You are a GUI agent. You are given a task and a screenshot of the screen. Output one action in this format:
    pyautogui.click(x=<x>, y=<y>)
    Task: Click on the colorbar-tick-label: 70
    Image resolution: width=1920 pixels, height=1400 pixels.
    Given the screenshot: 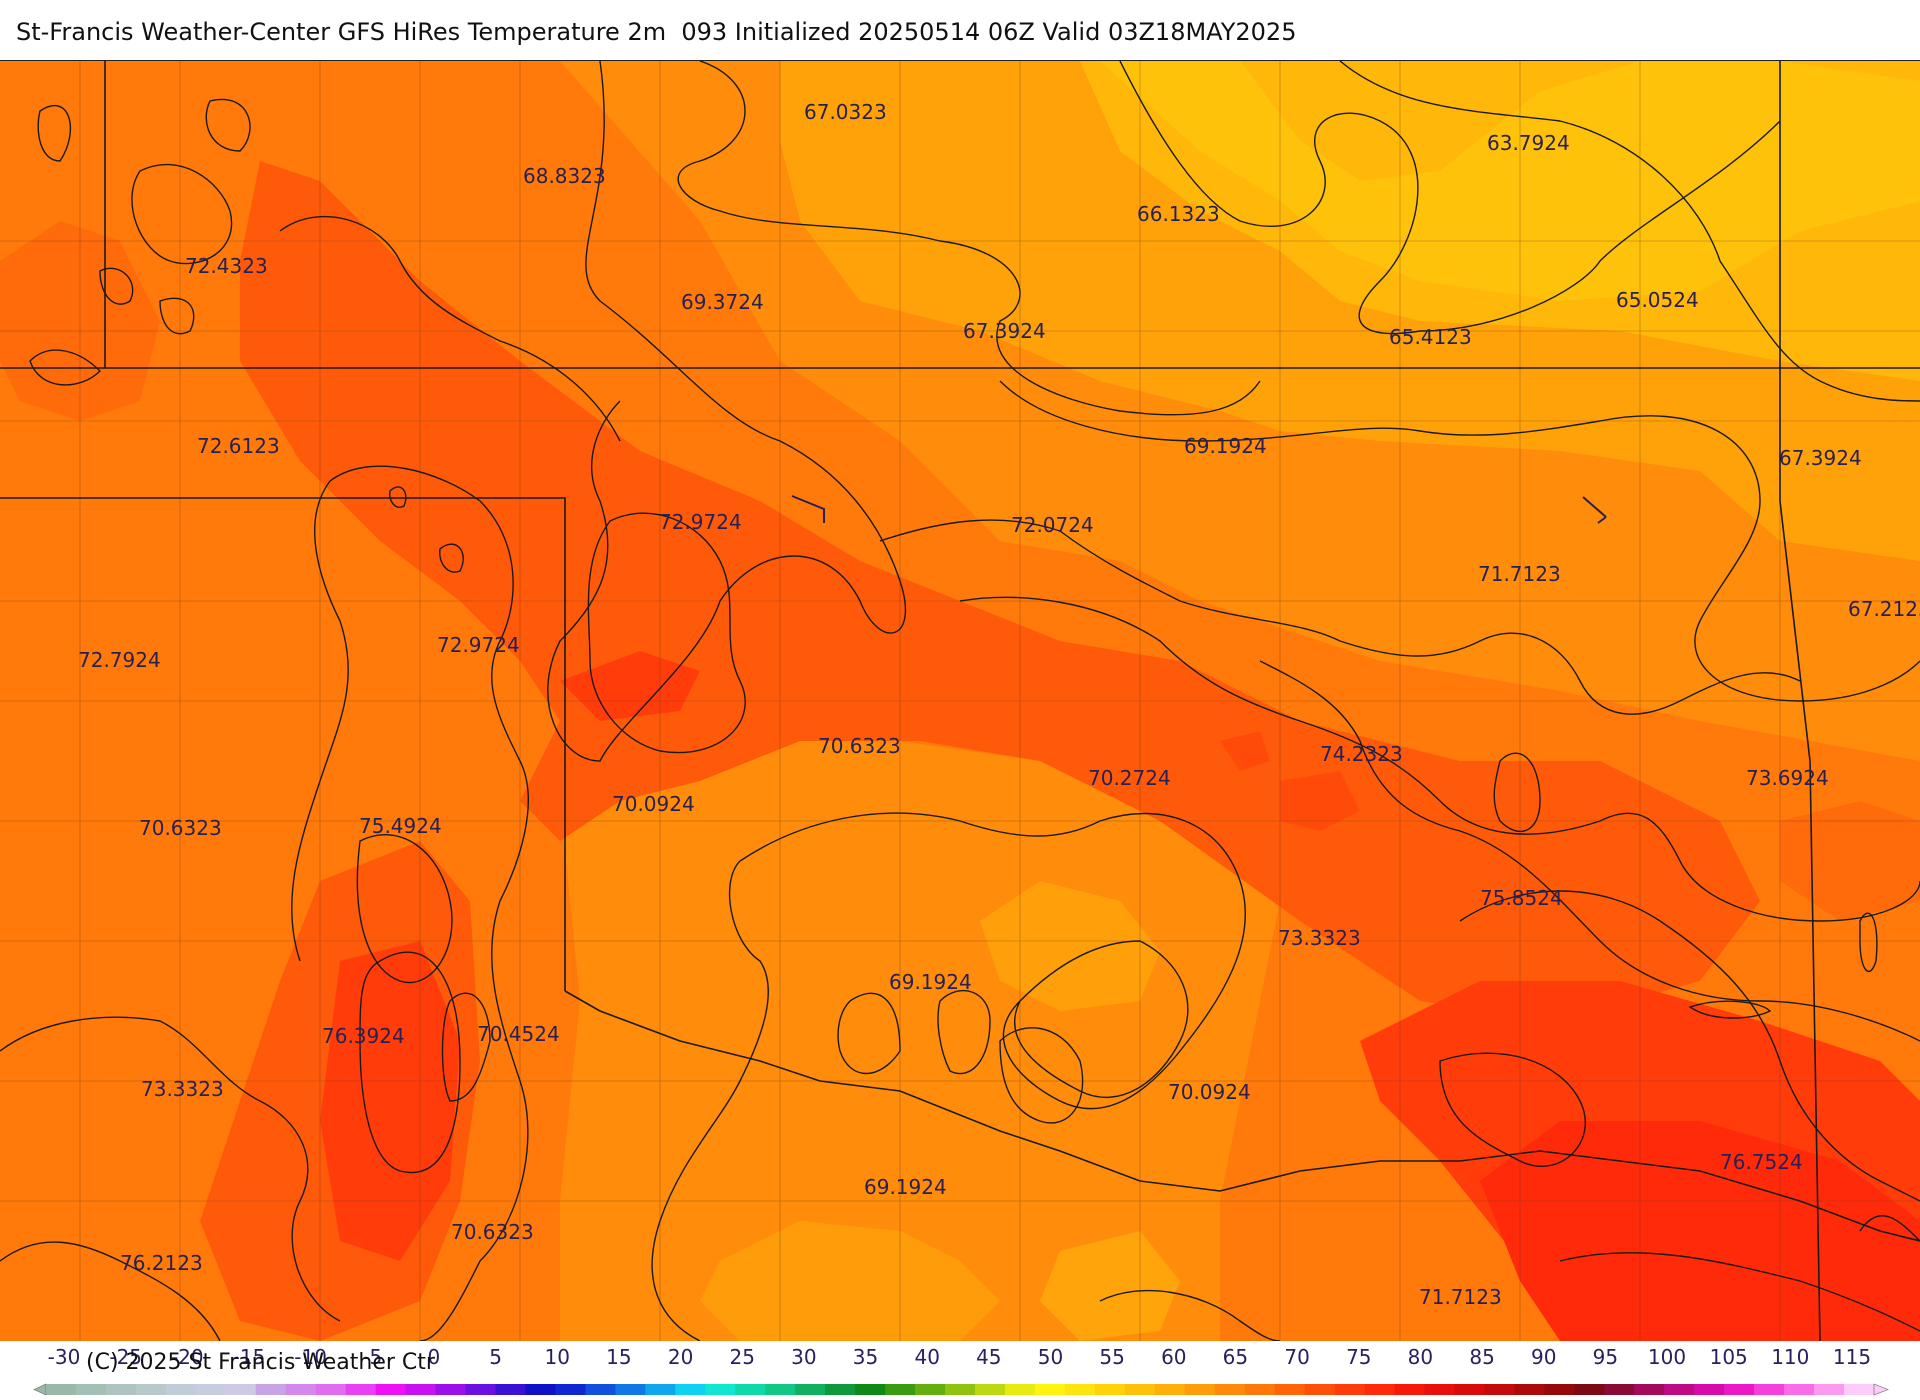 What is the action you would take?
    pyautogui.click(x=1296, y=1357)
    